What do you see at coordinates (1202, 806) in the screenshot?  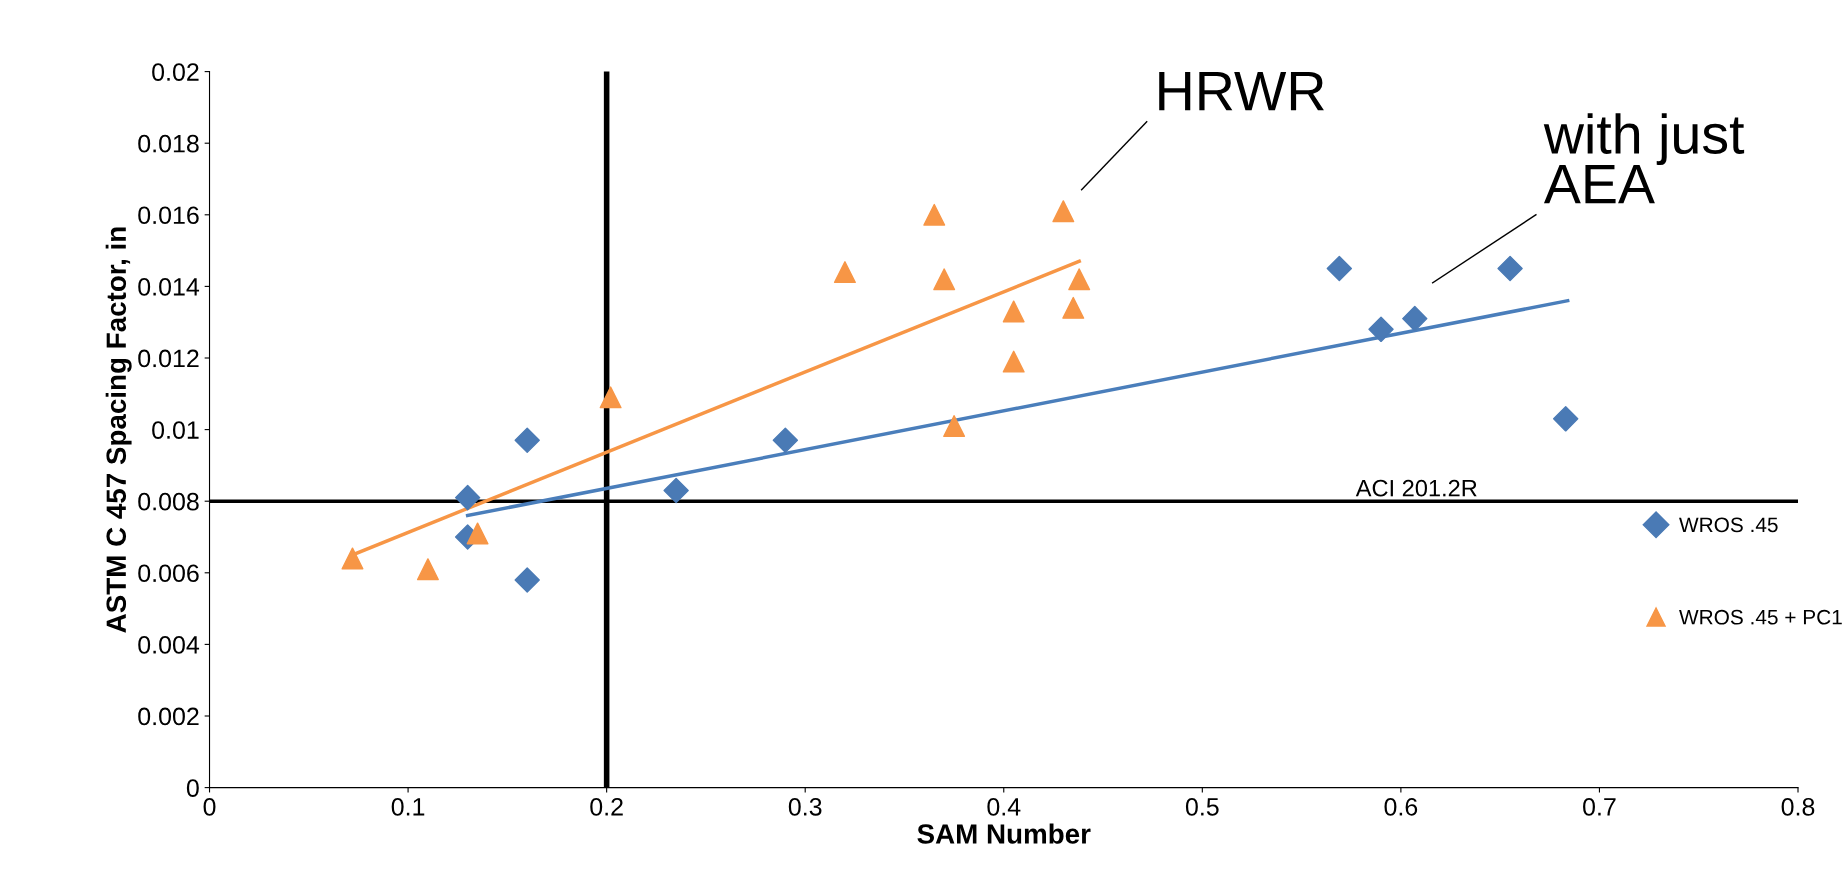 I see `x-tick-label: 0.5` at bounding box center [1202, 806].